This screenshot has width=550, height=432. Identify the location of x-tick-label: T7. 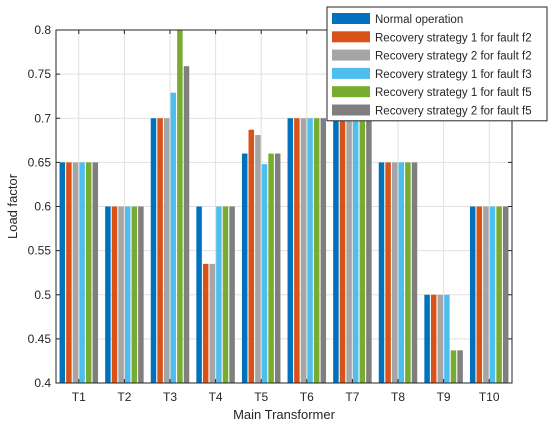
(352, 397).